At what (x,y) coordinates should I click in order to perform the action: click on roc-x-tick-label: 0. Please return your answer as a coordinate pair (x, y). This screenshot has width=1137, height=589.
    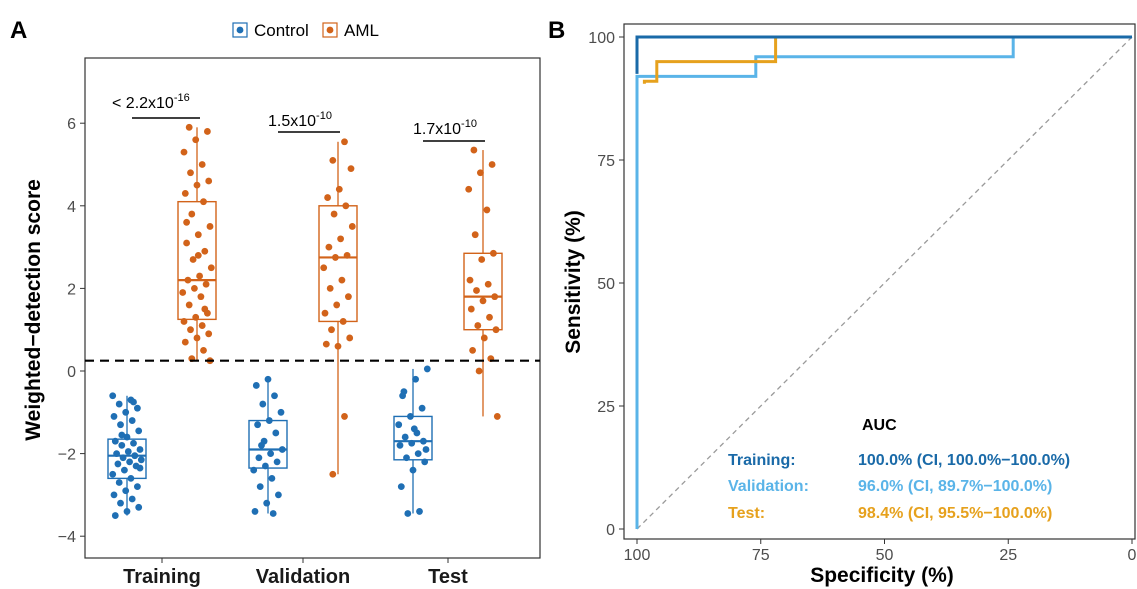
    Looking at the image, I should click on (1132, 555).